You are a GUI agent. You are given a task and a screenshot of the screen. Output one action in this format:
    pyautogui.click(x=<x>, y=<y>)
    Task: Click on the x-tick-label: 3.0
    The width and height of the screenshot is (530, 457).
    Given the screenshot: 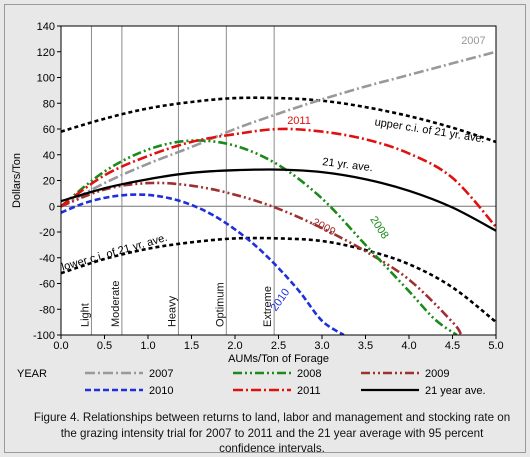 What is the action you would take?
    pyautogui.click(x=321, y=346)
    